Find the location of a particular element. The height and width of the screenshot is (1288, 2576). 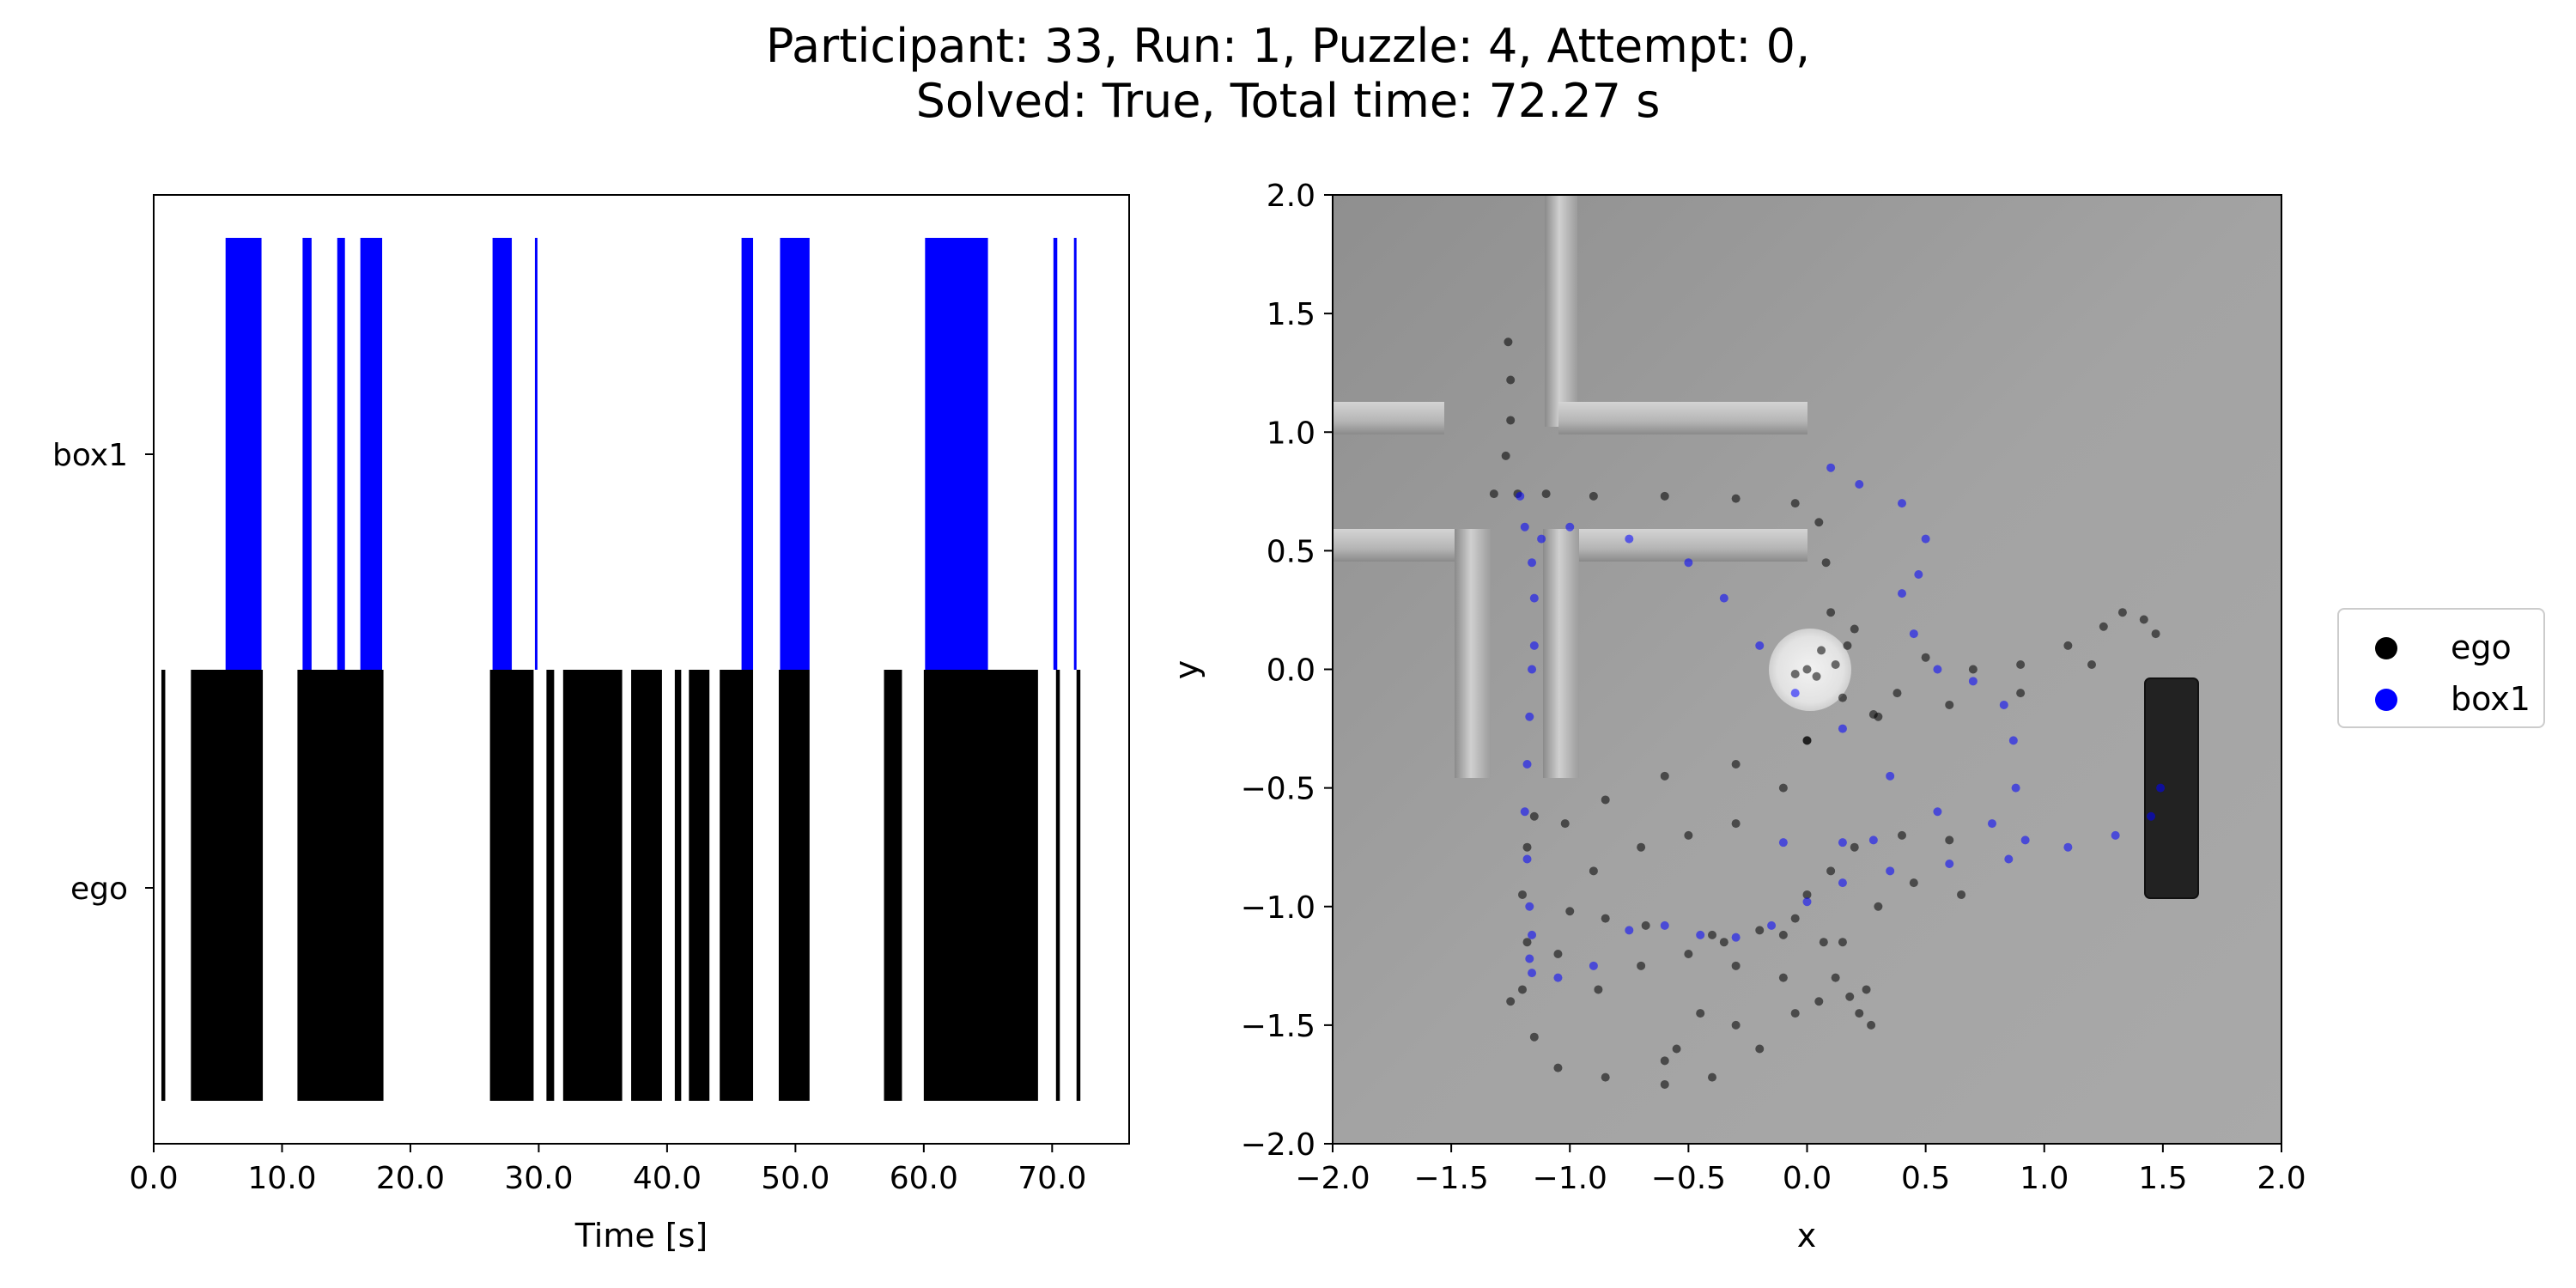

target-box-object is located at coordinates (2171, 788).